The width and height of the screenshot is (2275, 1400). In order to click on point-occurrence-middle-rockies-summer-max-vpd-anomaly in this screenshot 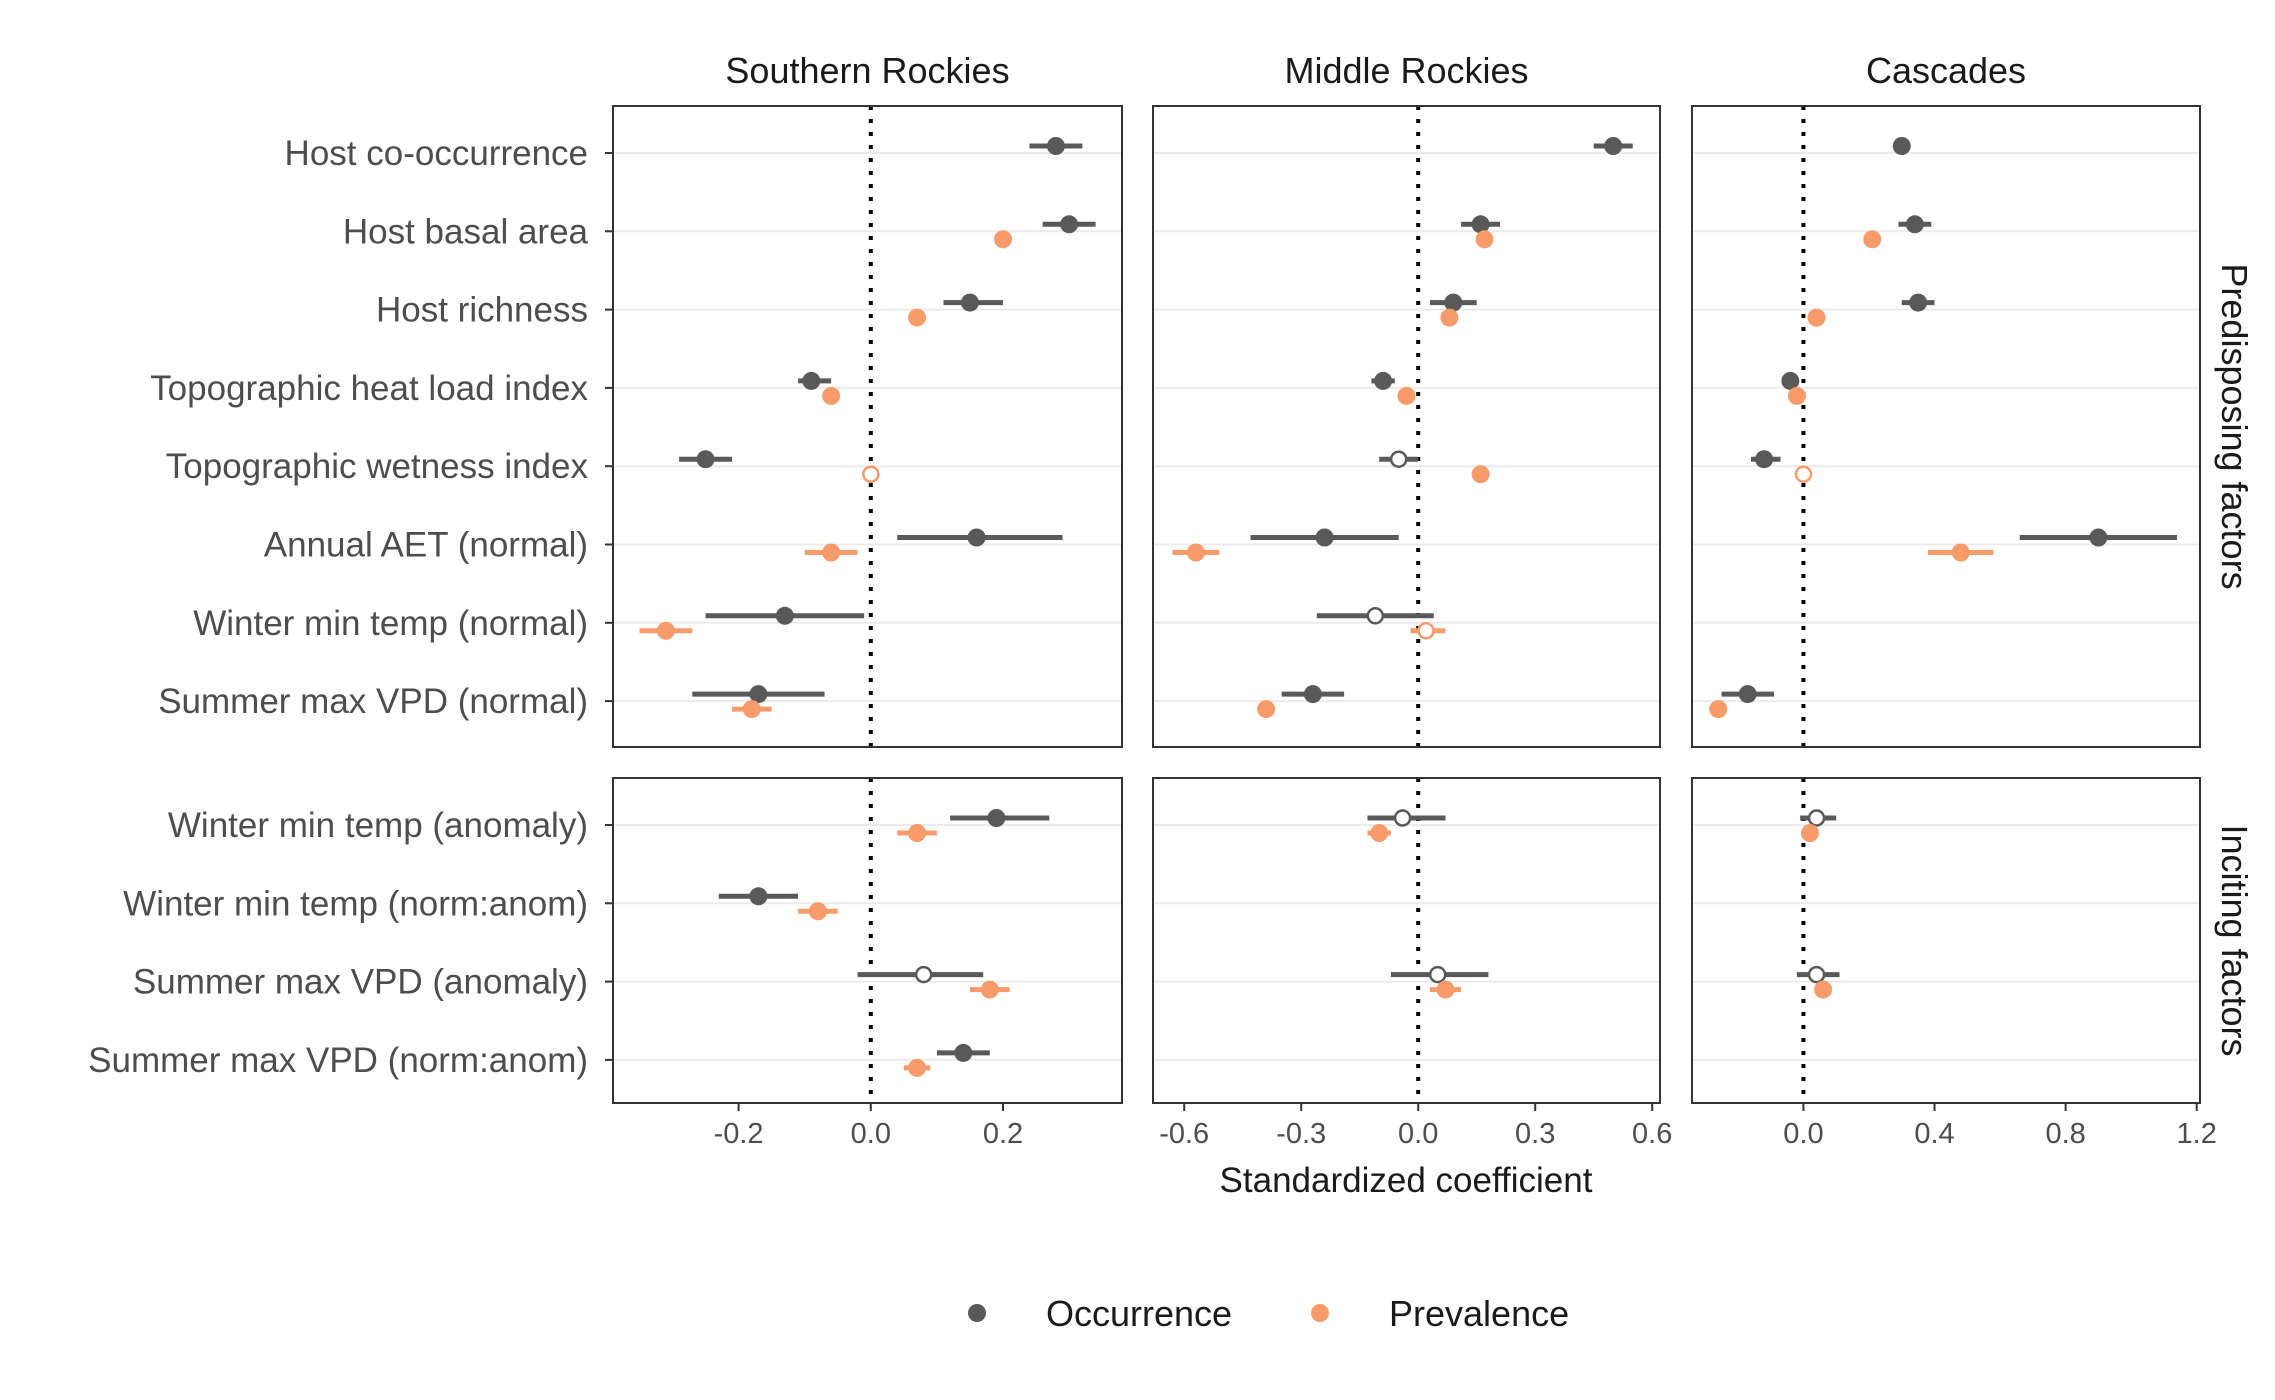, I will do `click(1437, 974)`.